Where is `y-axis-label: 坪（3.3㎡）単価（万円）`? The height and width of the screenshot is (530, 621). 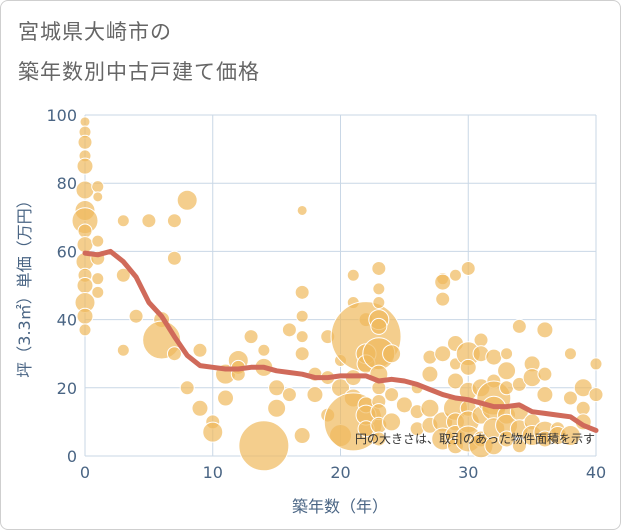
y-axis-label: 坪（3.3㎡）単価（万円） is located at coordinates (24, 284).